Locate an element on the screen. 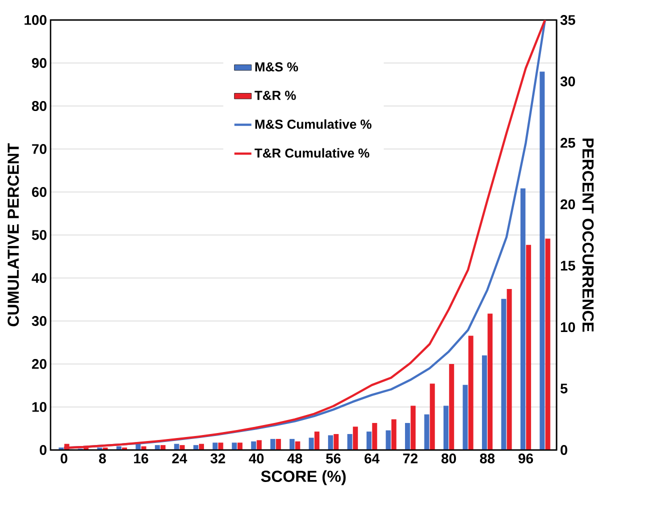 This screenshot has height=510, width=651. x-axis-title: SCORE (%) is located at coordinates (303, 478).